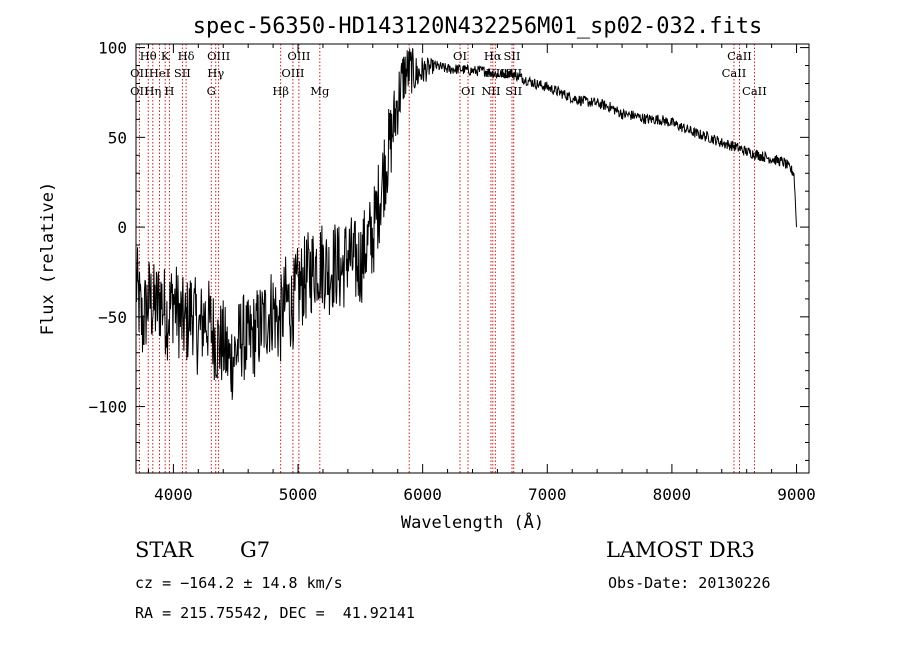 This screenshot has width=900, height=649. Describe the element at coordinates (320, 91) in the screenshot. I see `line-label: Mg` at that location.